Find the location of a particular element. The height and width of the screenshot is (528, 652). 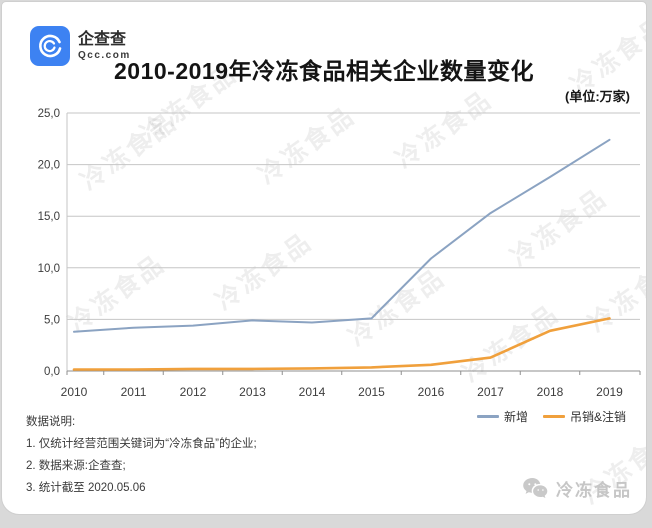

notes-heading: 数据说明: is located at coordinates (51, 422).